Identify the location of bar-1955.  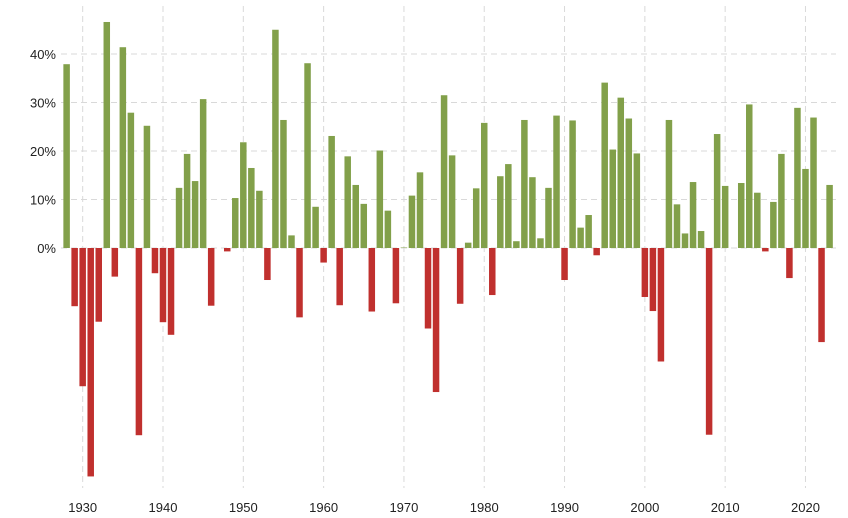
(283, 184).